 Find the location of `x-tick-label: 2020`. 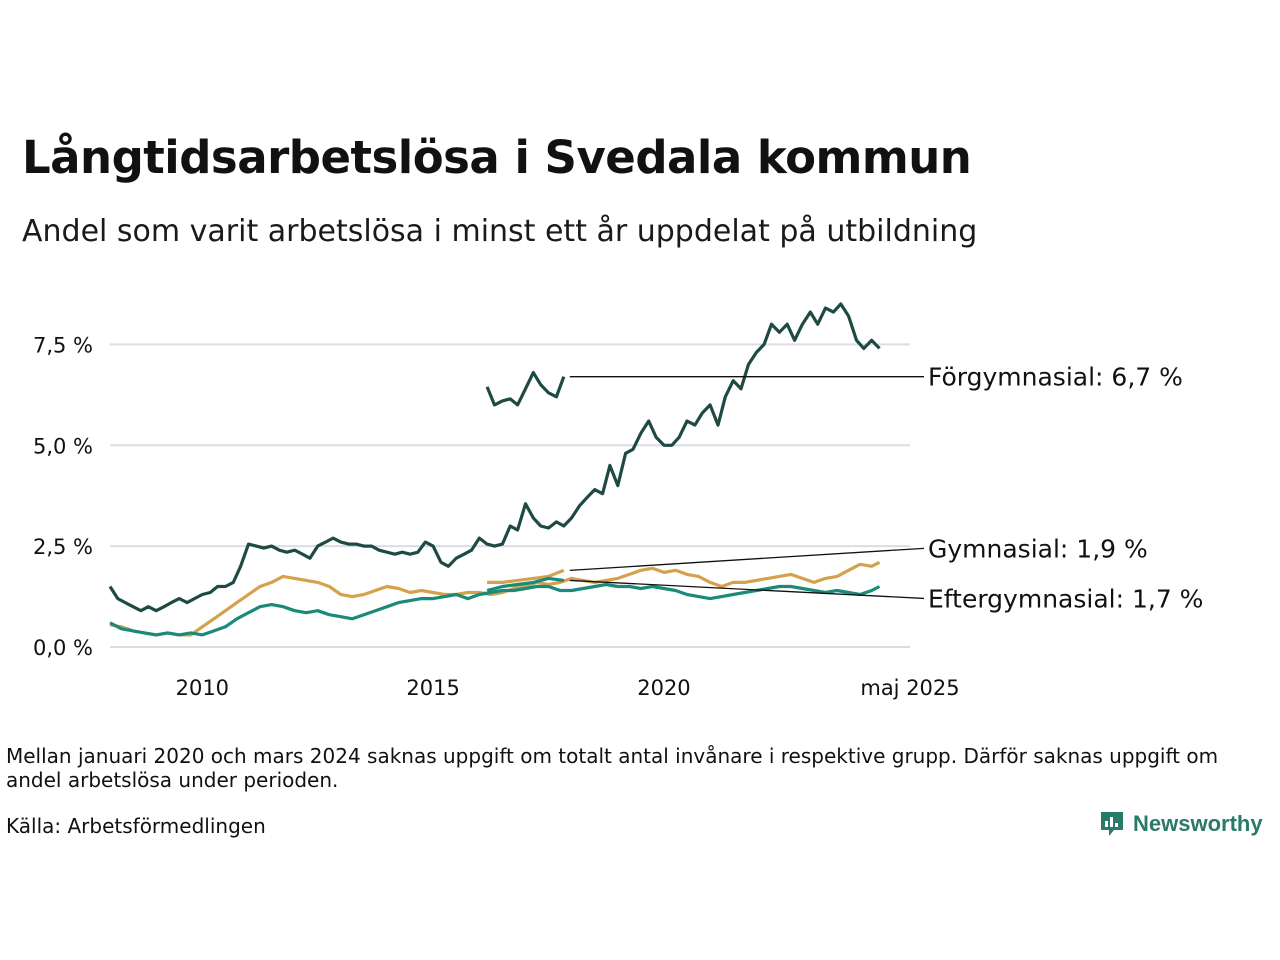

x-tick-label: 2020 is located at coordinates (663, 688).